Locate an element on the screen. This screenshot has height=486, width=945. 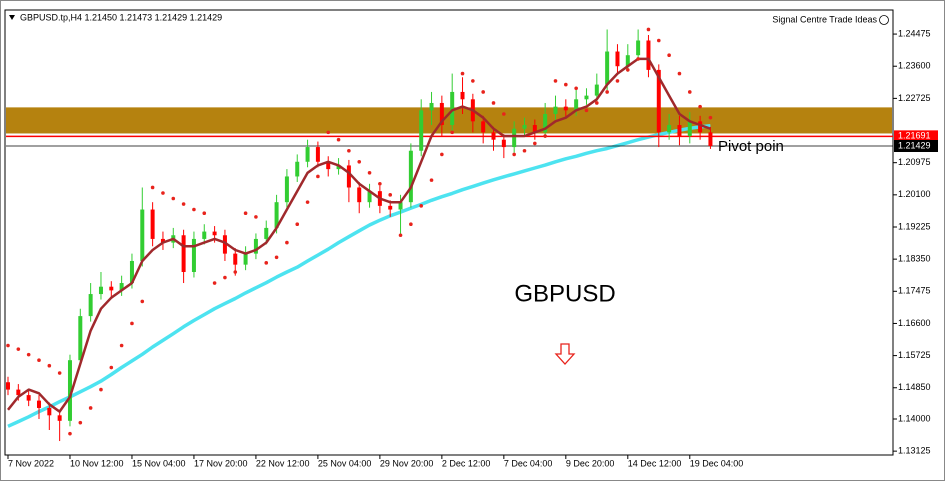
signal-icon is located at coordinates (884, 20).